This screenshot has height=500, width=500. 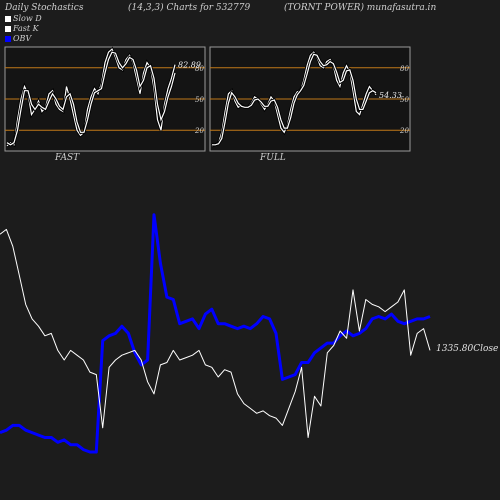 What do you see at coordinates (8, 18) in the screenshot?
I see `legend-swatch-slow-d` at bounding box center [8, 18].